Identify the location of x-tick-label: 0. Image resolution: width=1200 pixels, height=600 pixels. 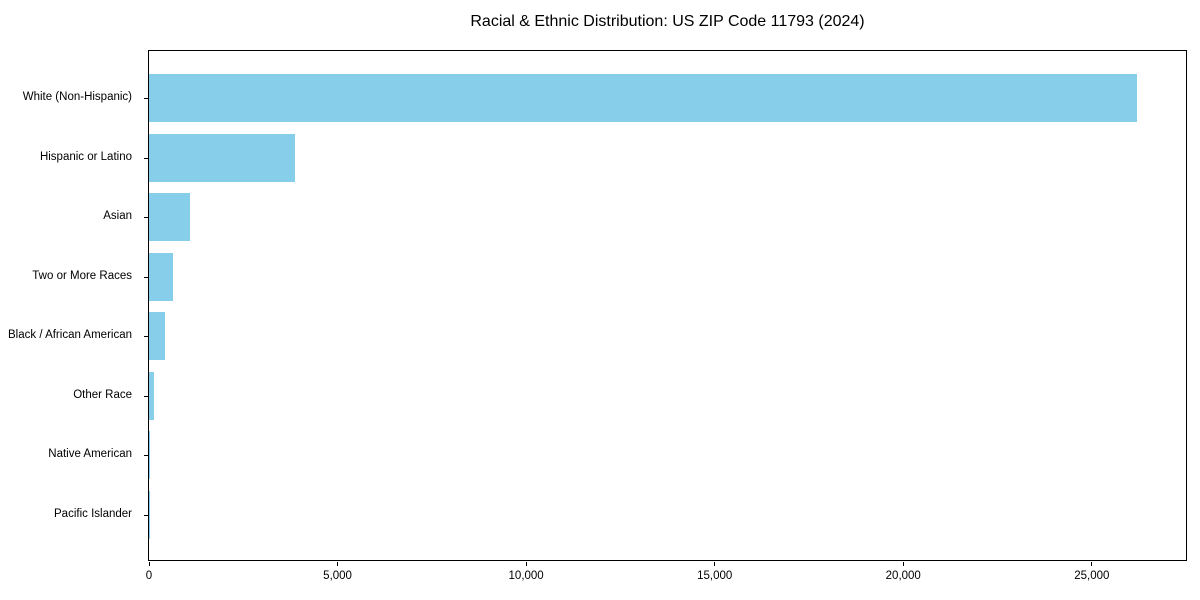
(149, 576).